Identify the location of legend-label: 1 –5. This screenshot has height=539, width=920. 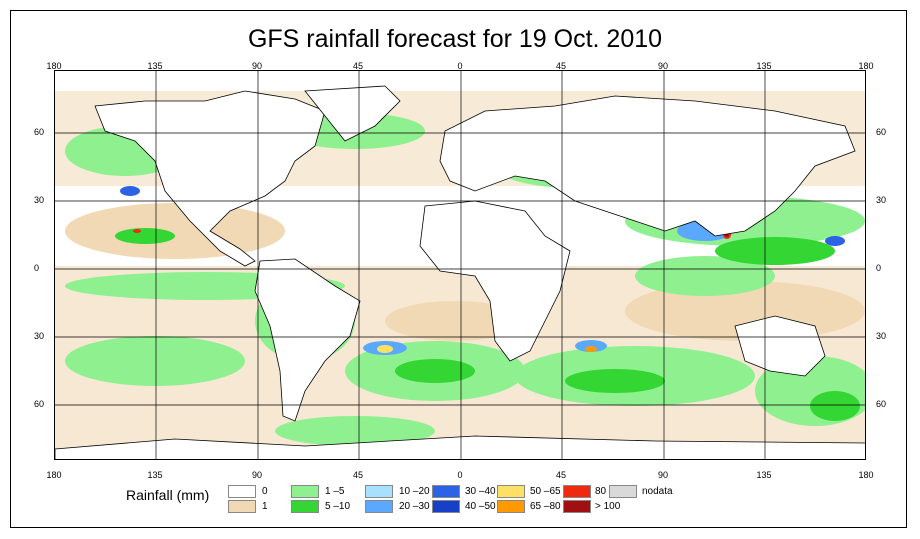
(335, 491).